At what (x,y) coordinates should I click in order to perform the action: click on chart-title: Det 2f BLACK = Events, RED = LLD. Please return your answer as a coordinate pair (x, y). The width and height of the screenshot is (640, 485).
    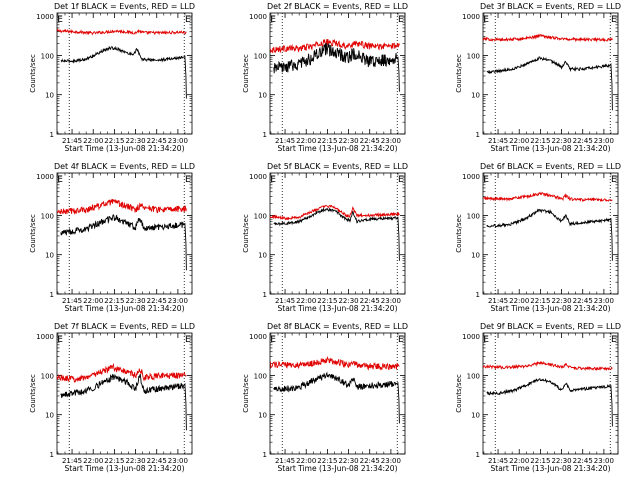
    Looking at the image, I should click on (337, 6).